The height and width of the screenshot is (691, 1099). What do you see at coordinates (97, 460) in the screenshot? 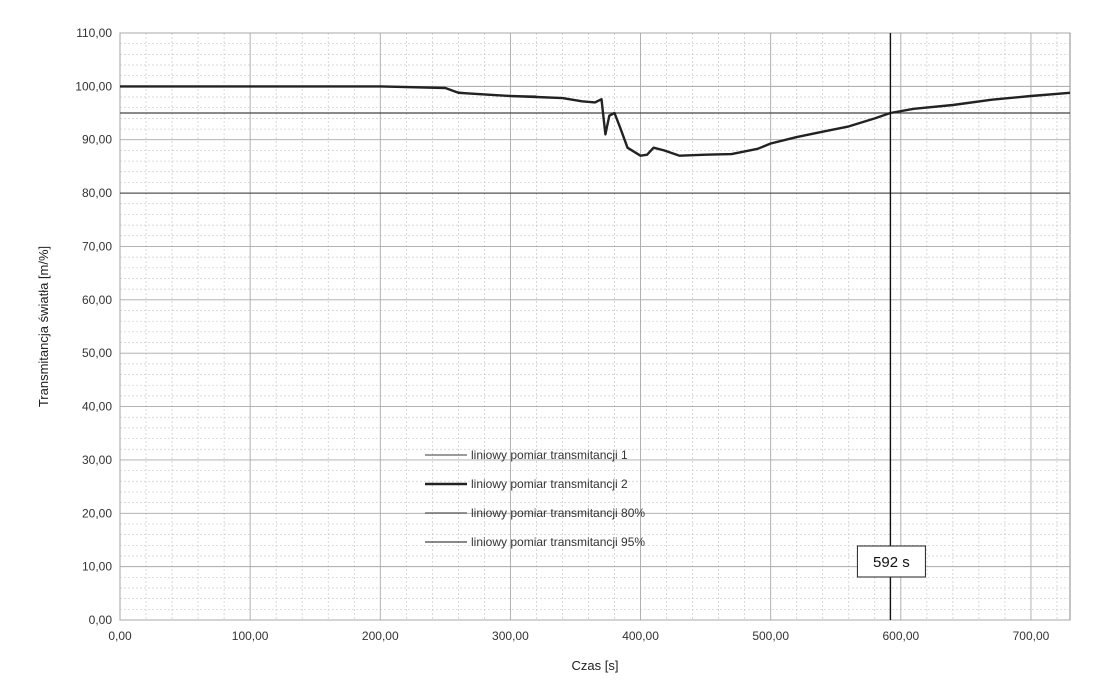
I see `y-tick-label: 30,00` at bounding box center [97, 460].